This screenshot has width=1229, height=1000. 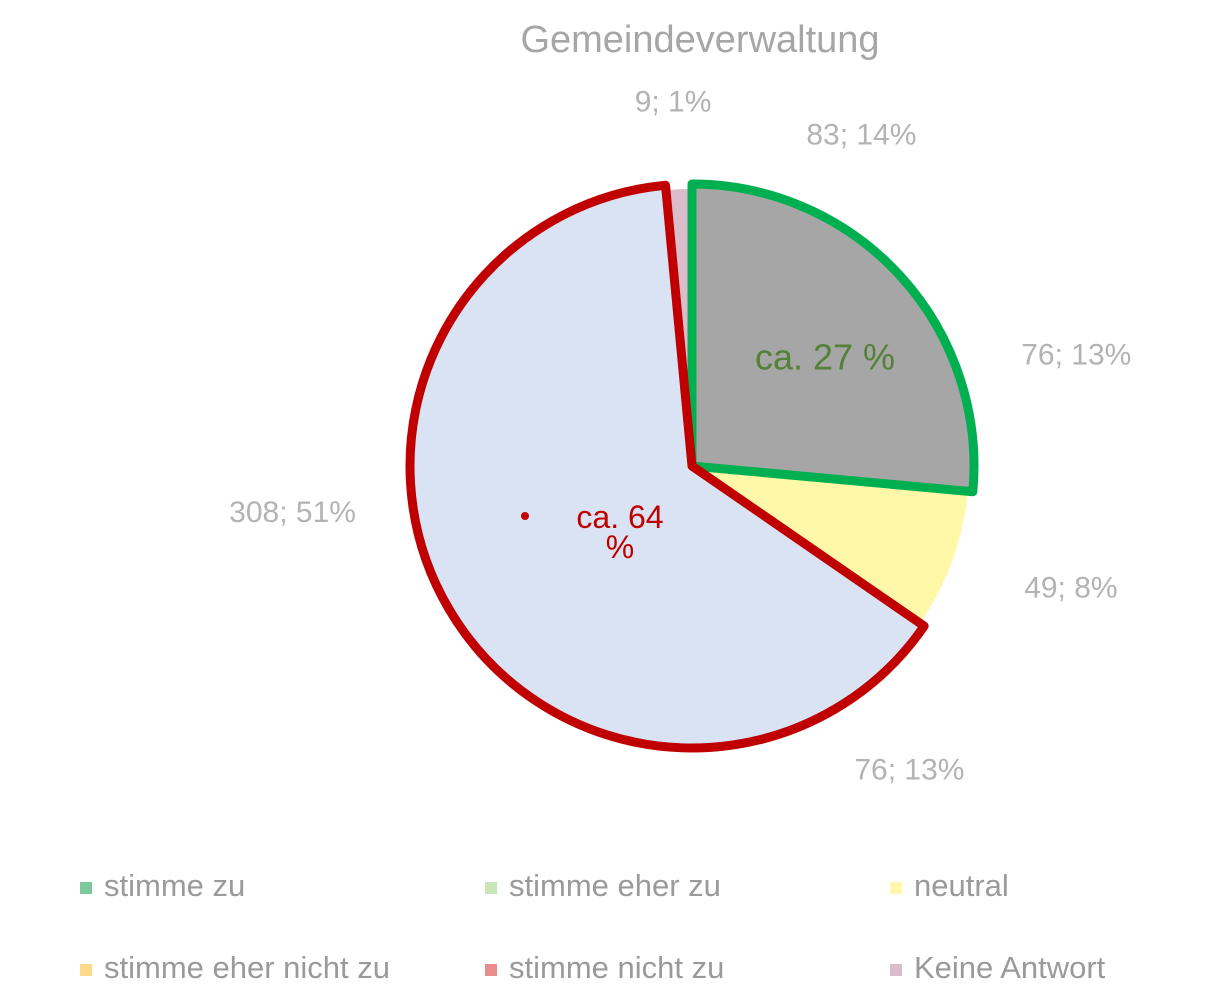 I want to click on data-label: 308; 51%, so click(x=292, y=512).